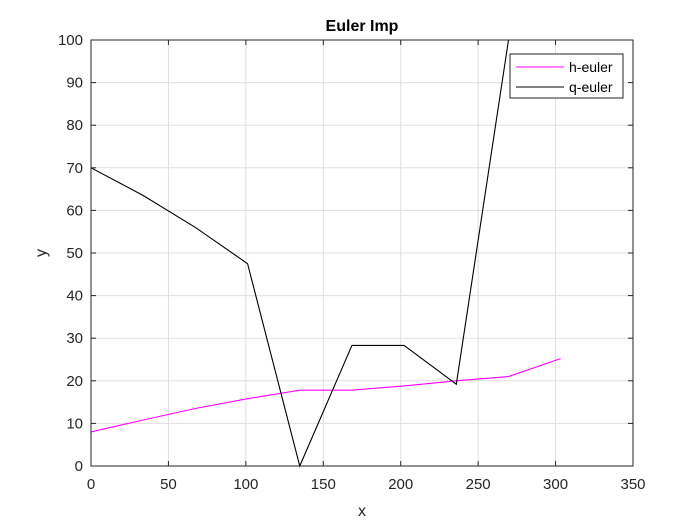 This screenshot has height=525, width=700. What do you see at coordinates (323, 484) in the screenshot?
I see `x-tick-label: 150` at bounding box center [323, 484].